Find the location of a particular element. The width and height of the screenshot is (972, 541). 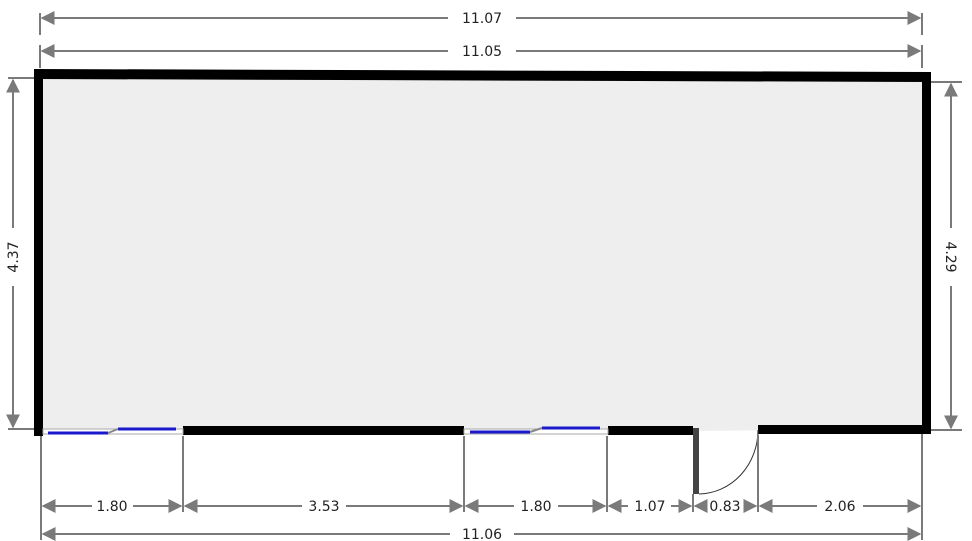

dimension-top-outer: 11.07 is located at coordinates (481, 23).